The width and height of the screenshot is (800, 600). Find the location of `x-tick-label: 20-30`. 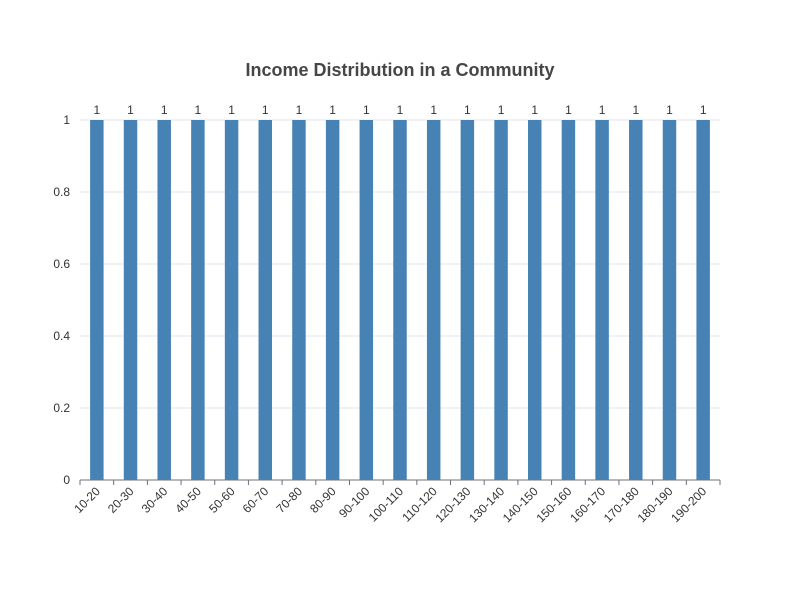

x-tick-label: 20-30 is located at coordinates (121, 500).